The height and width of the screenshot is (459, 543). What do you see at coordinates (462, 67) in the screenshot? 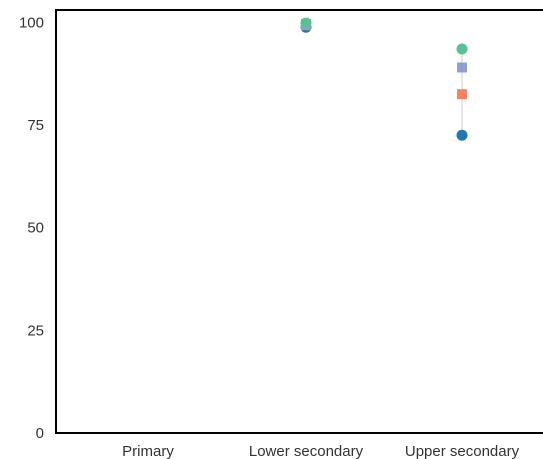
I see `data-point-series3-upper-secondary` at bounding box center [462, 67].